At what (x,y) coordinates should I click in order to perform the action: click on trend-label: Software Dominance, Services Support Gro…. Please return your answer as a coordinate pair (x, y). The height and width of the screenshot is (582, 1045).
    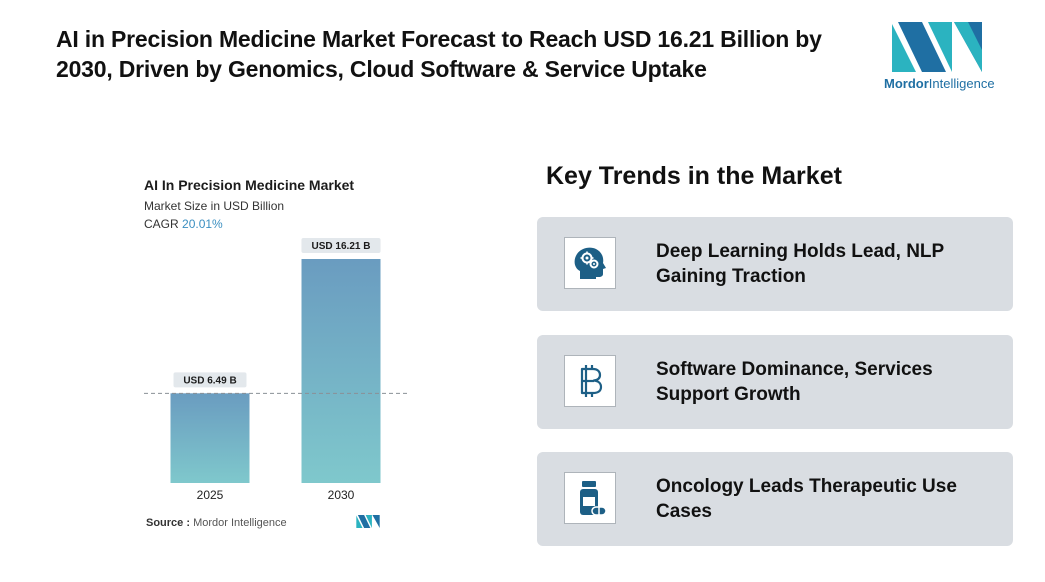
    Looking at the image, I should click on (794, 382).